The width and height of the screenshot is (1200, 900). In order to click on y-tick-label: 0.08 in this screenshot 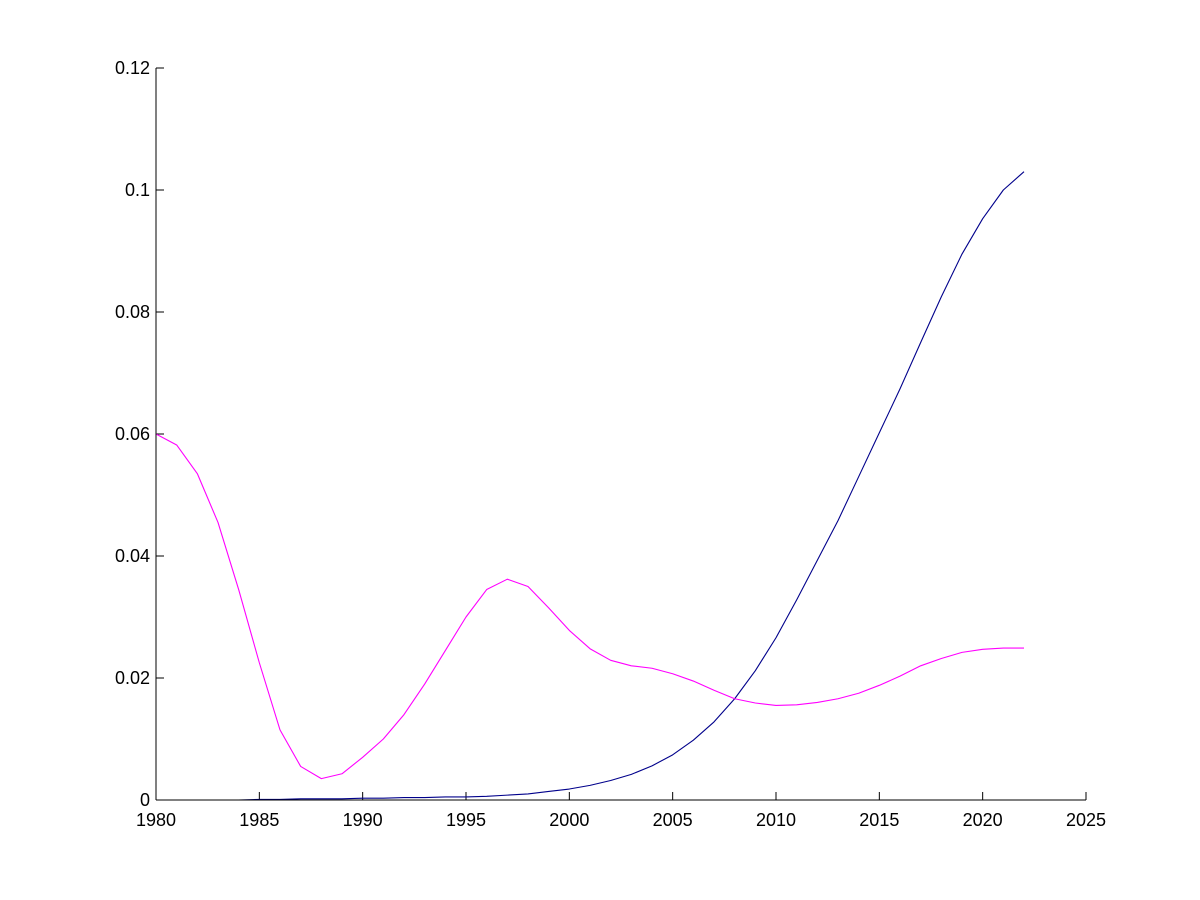, I will do `click(132, 312)`.